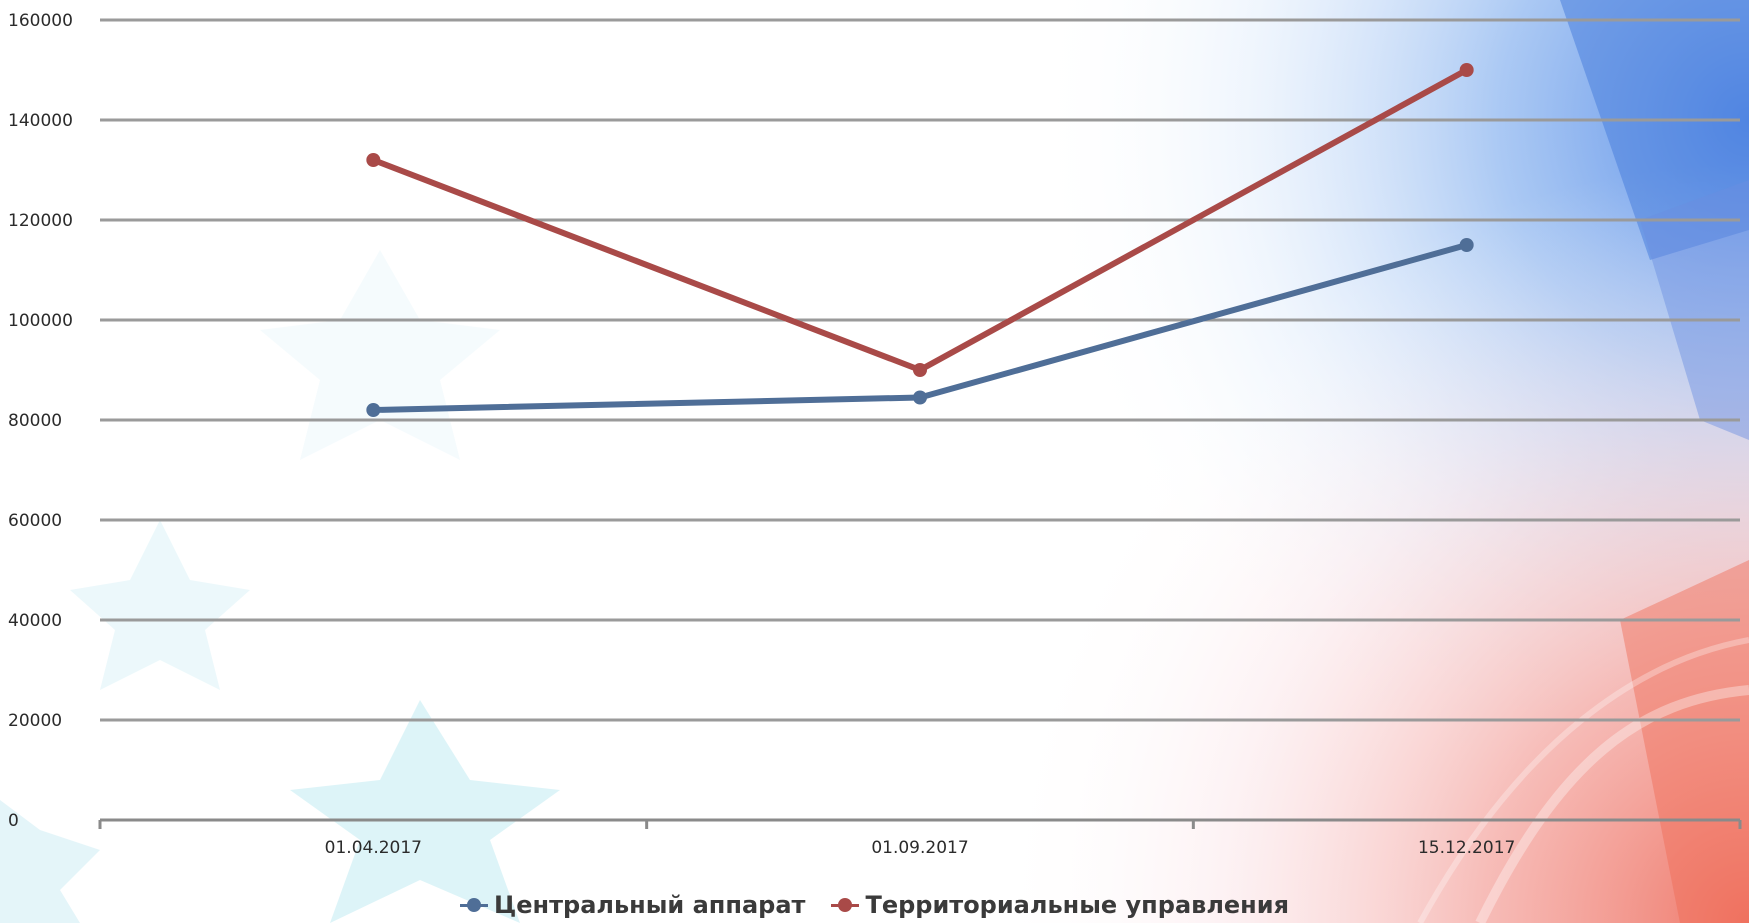 The image size is (1749, 923). What do you see at coordinates (35, 421) in the screenshot?
I see `y-tick-label: 80000` at bounding box center [35, 421].